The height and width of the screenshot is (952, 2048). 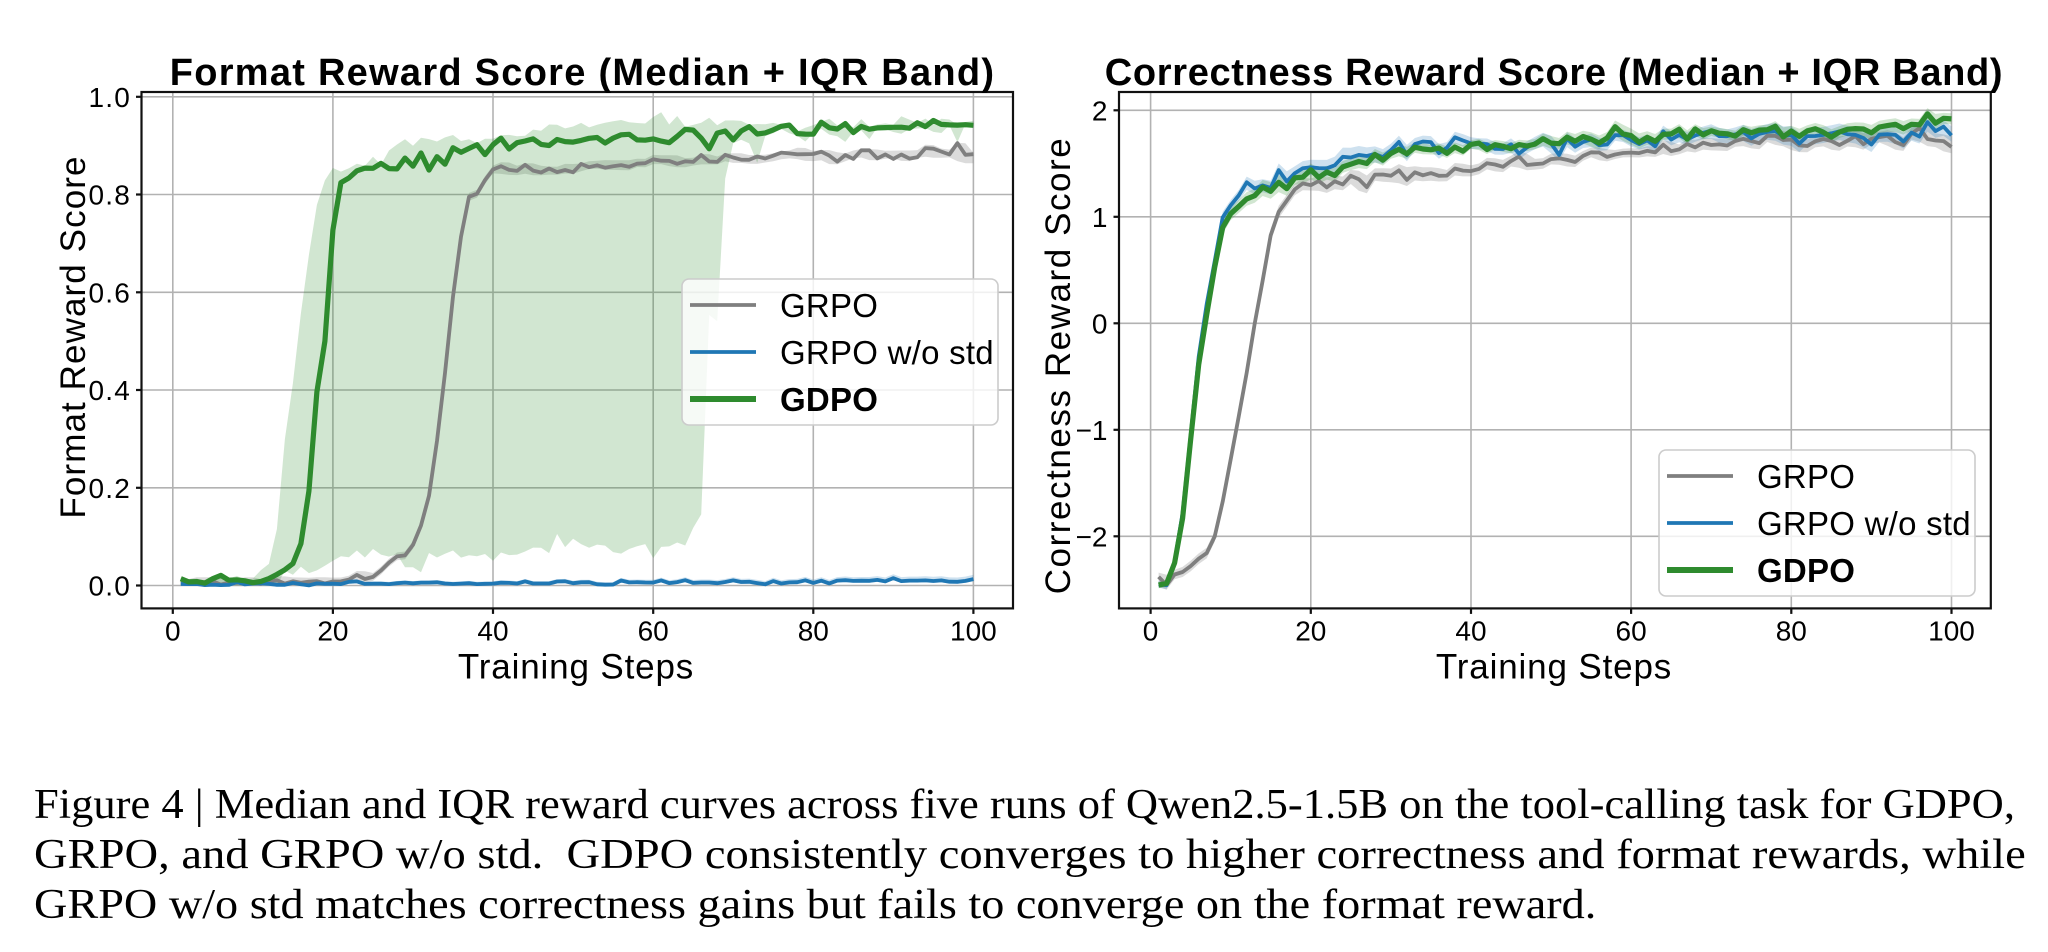 What do you see at coordinates (109, 97) in the screenshot?
I see `svg-text: 1.0` at bounding box center [109, 97].